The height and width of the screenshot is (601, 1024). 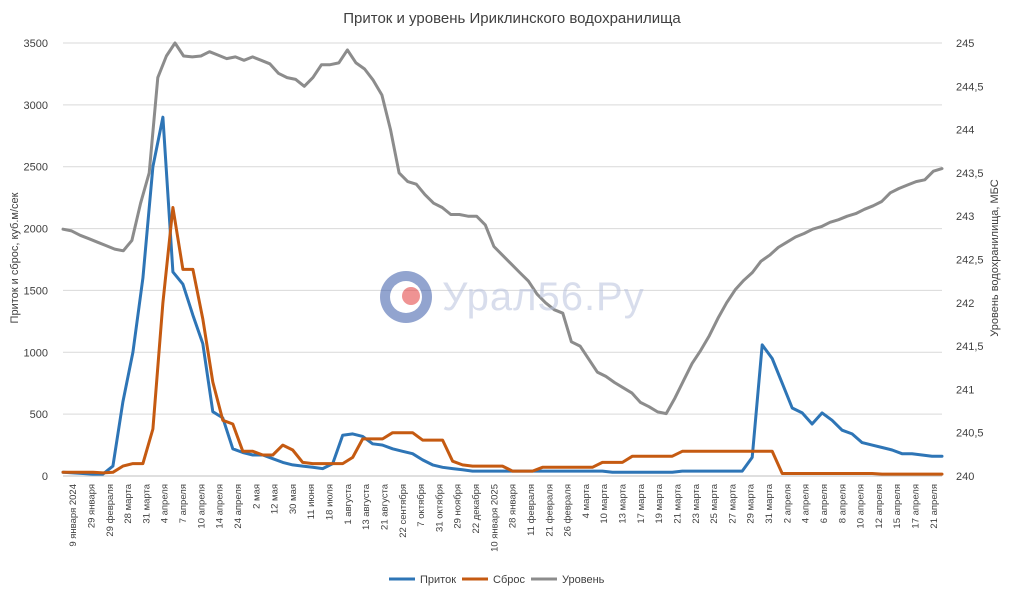 What do you see at coordinates (275, 499) in the screenshot?
I see `x-tick-label: 12 мая` at bounding box center [275, 499].